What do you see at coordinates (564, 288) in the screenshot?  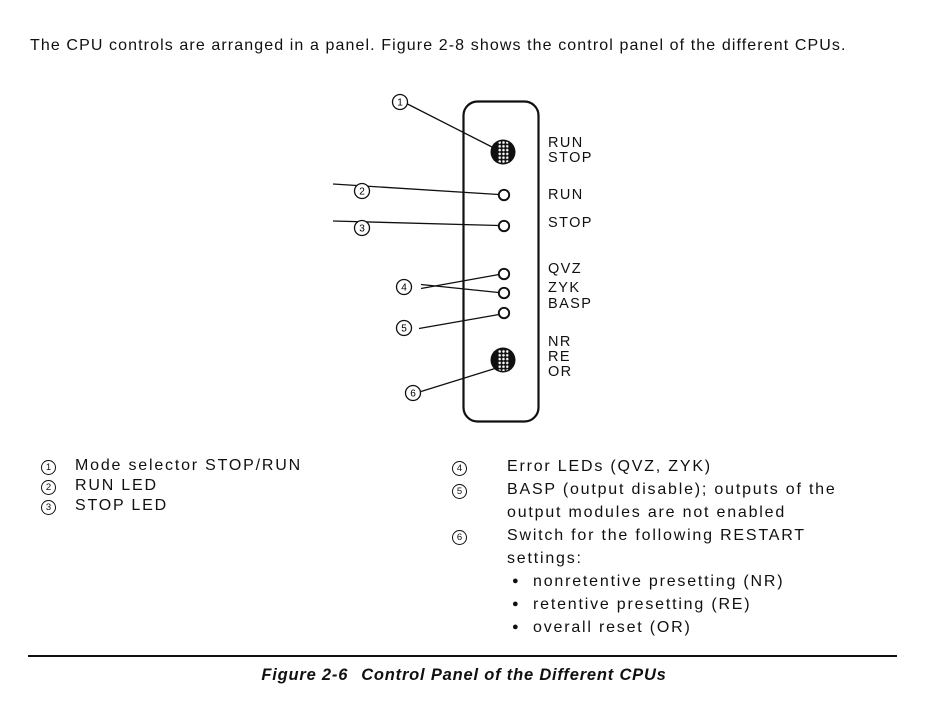 I see `zyk-led-label: ZYK` at bounding box center [564, 288].